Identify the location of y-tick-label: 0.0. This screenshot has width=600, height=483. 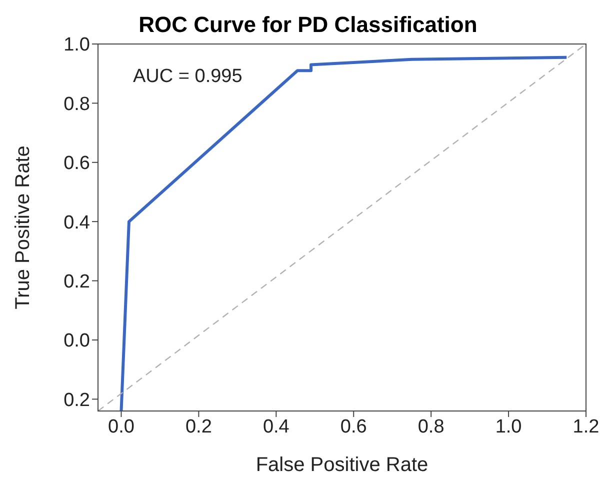
(77, 341).